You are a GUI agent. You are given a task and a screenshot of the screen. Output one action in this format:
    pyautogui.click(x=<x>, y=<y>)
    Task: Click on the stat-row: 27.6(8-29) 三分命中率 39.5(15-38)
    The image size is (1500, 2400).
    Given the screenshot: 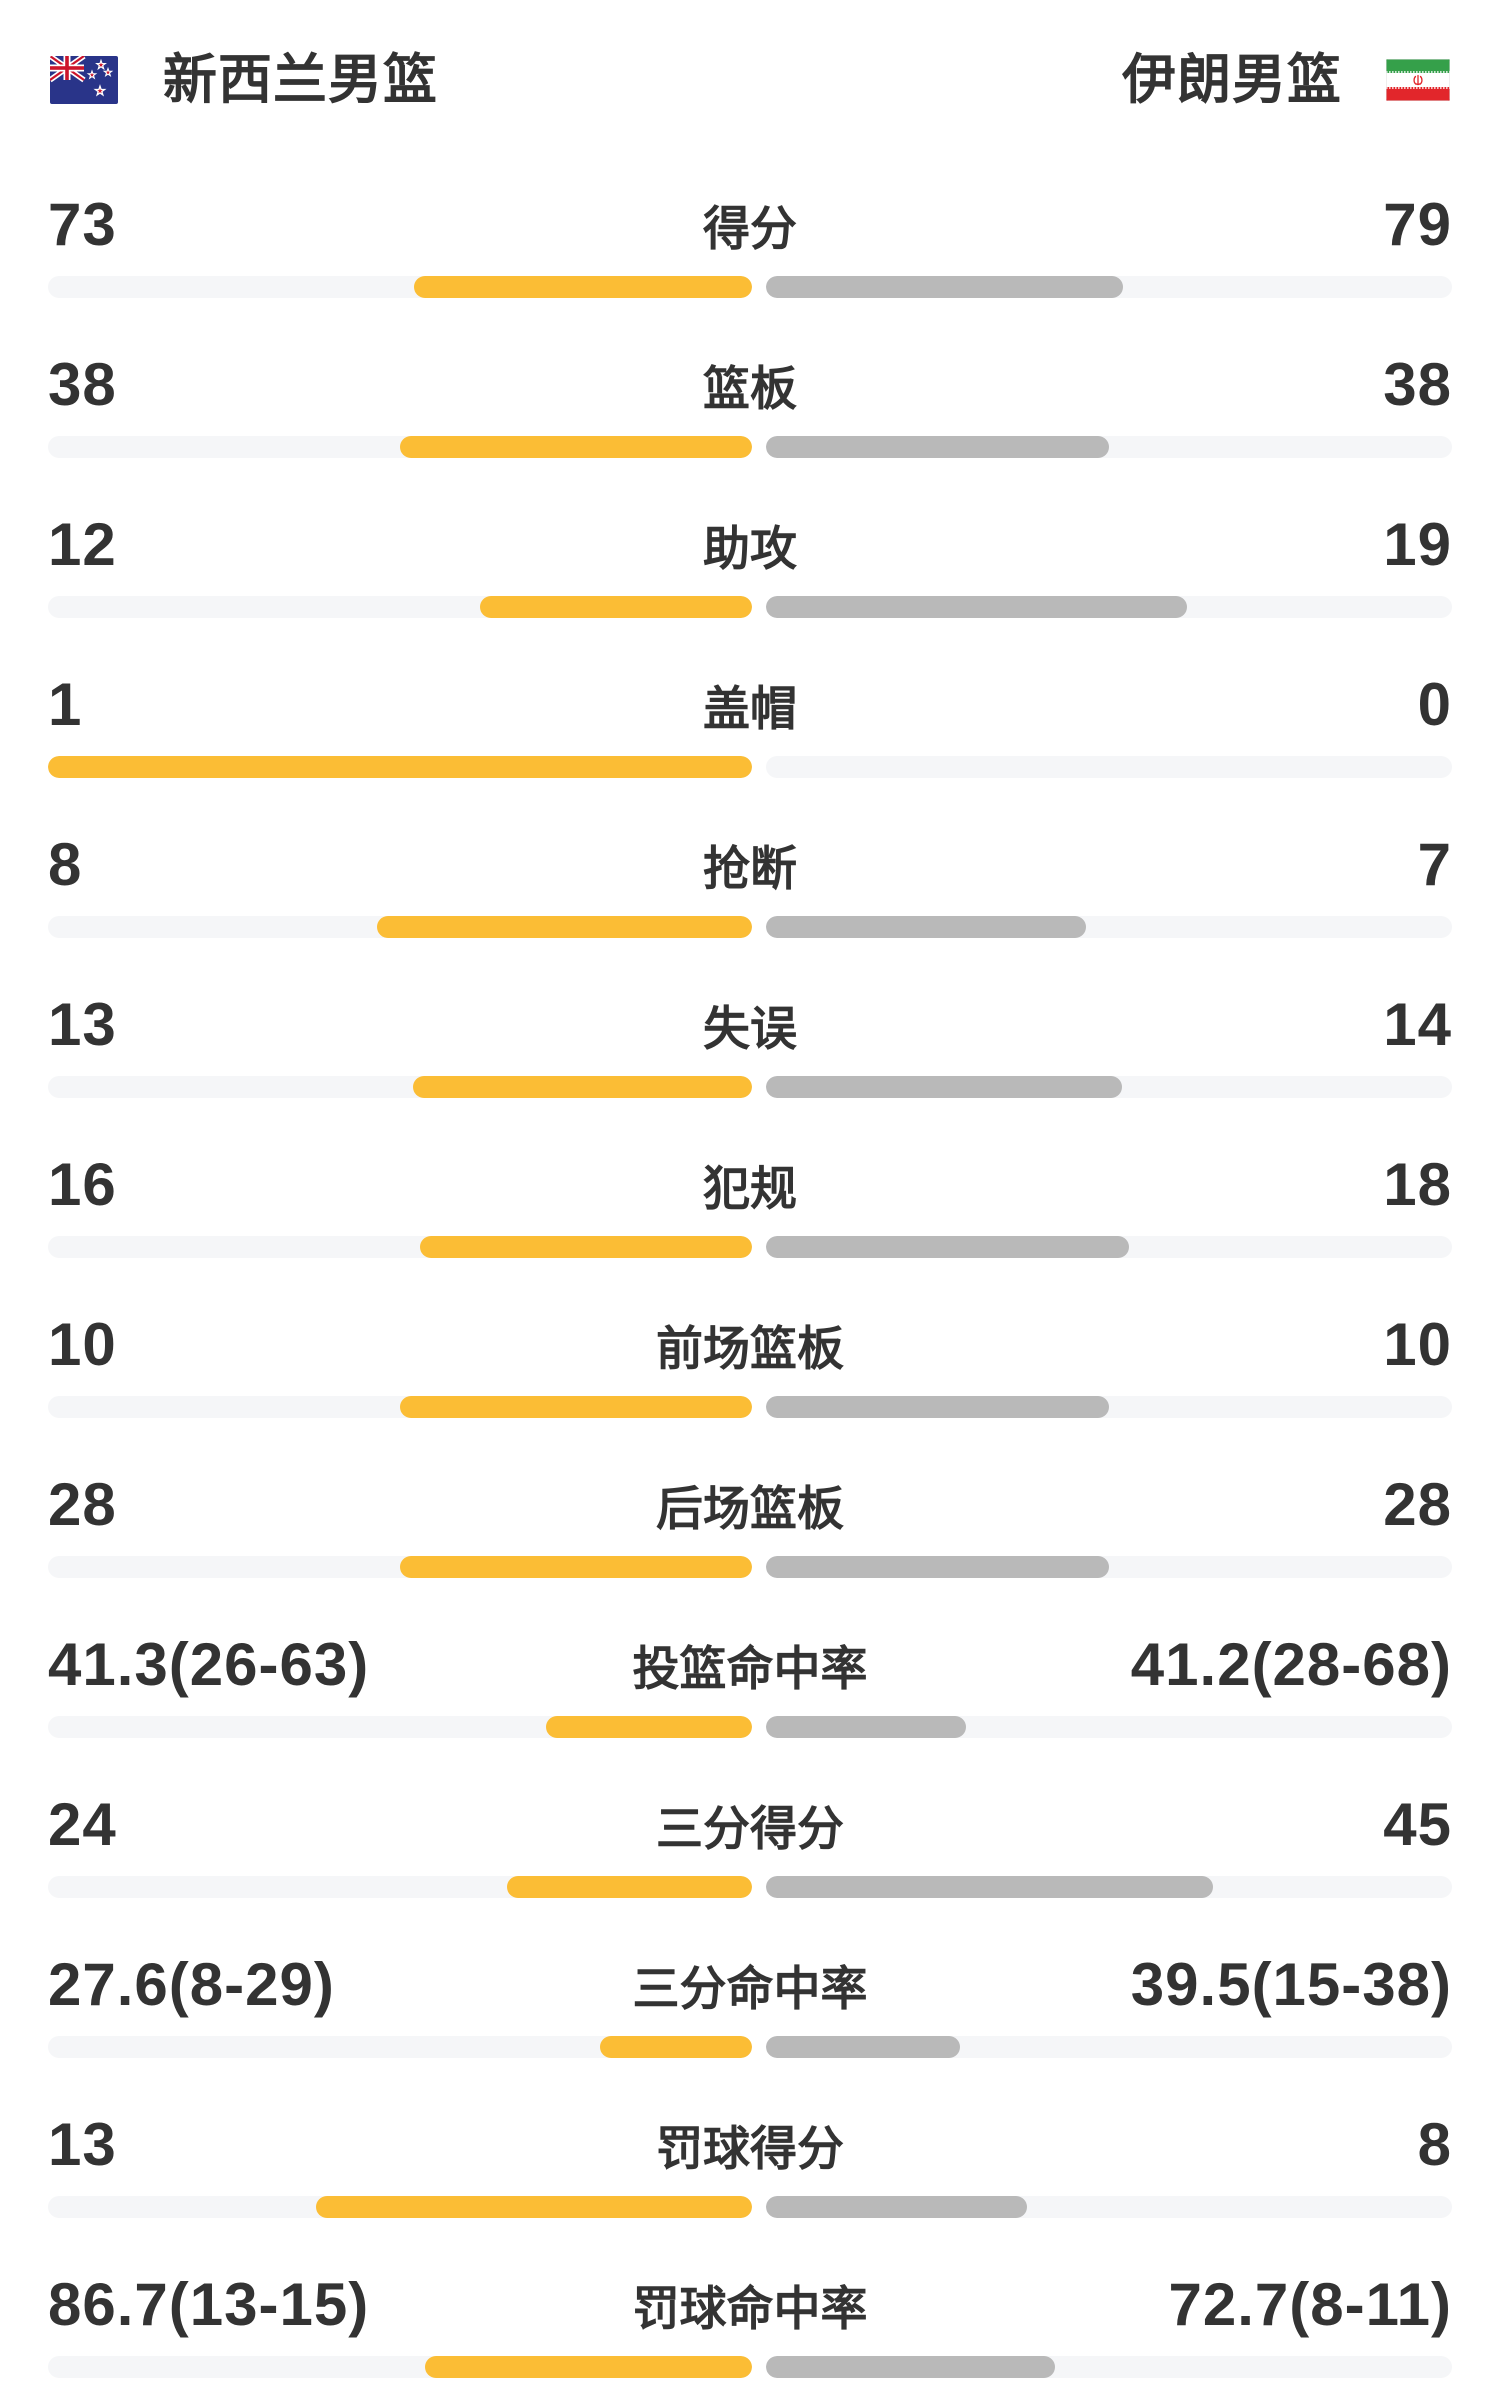 What is the action you would take?
    pyautogui.click(x=750, y=2034)
    